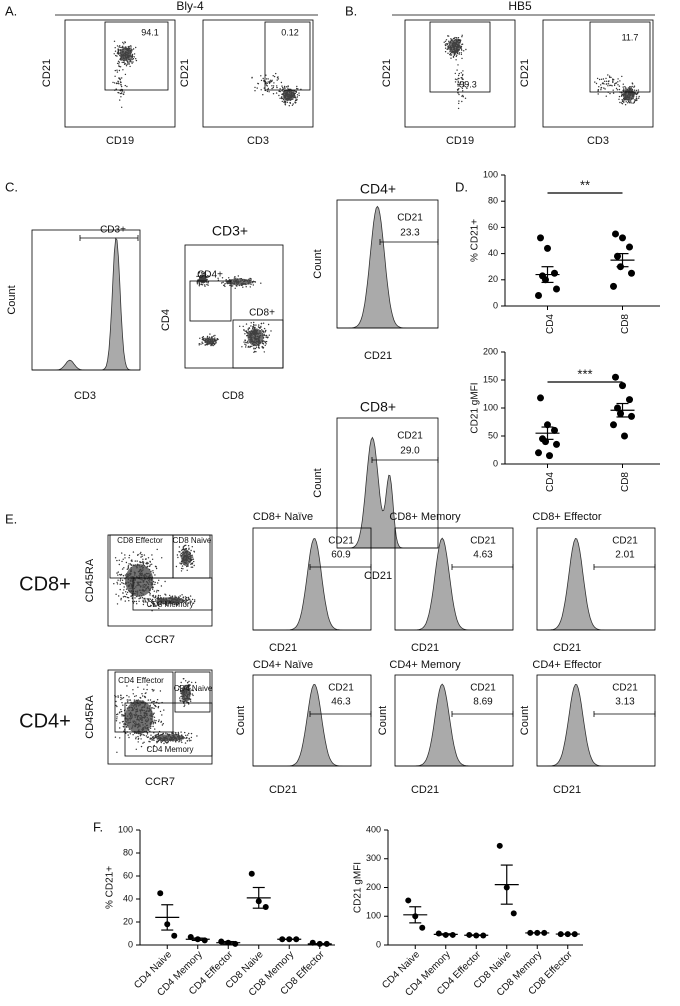  Describe the element at coordinates (166, 320) in the screenshot. I see `axis-label: CD4` at that location.